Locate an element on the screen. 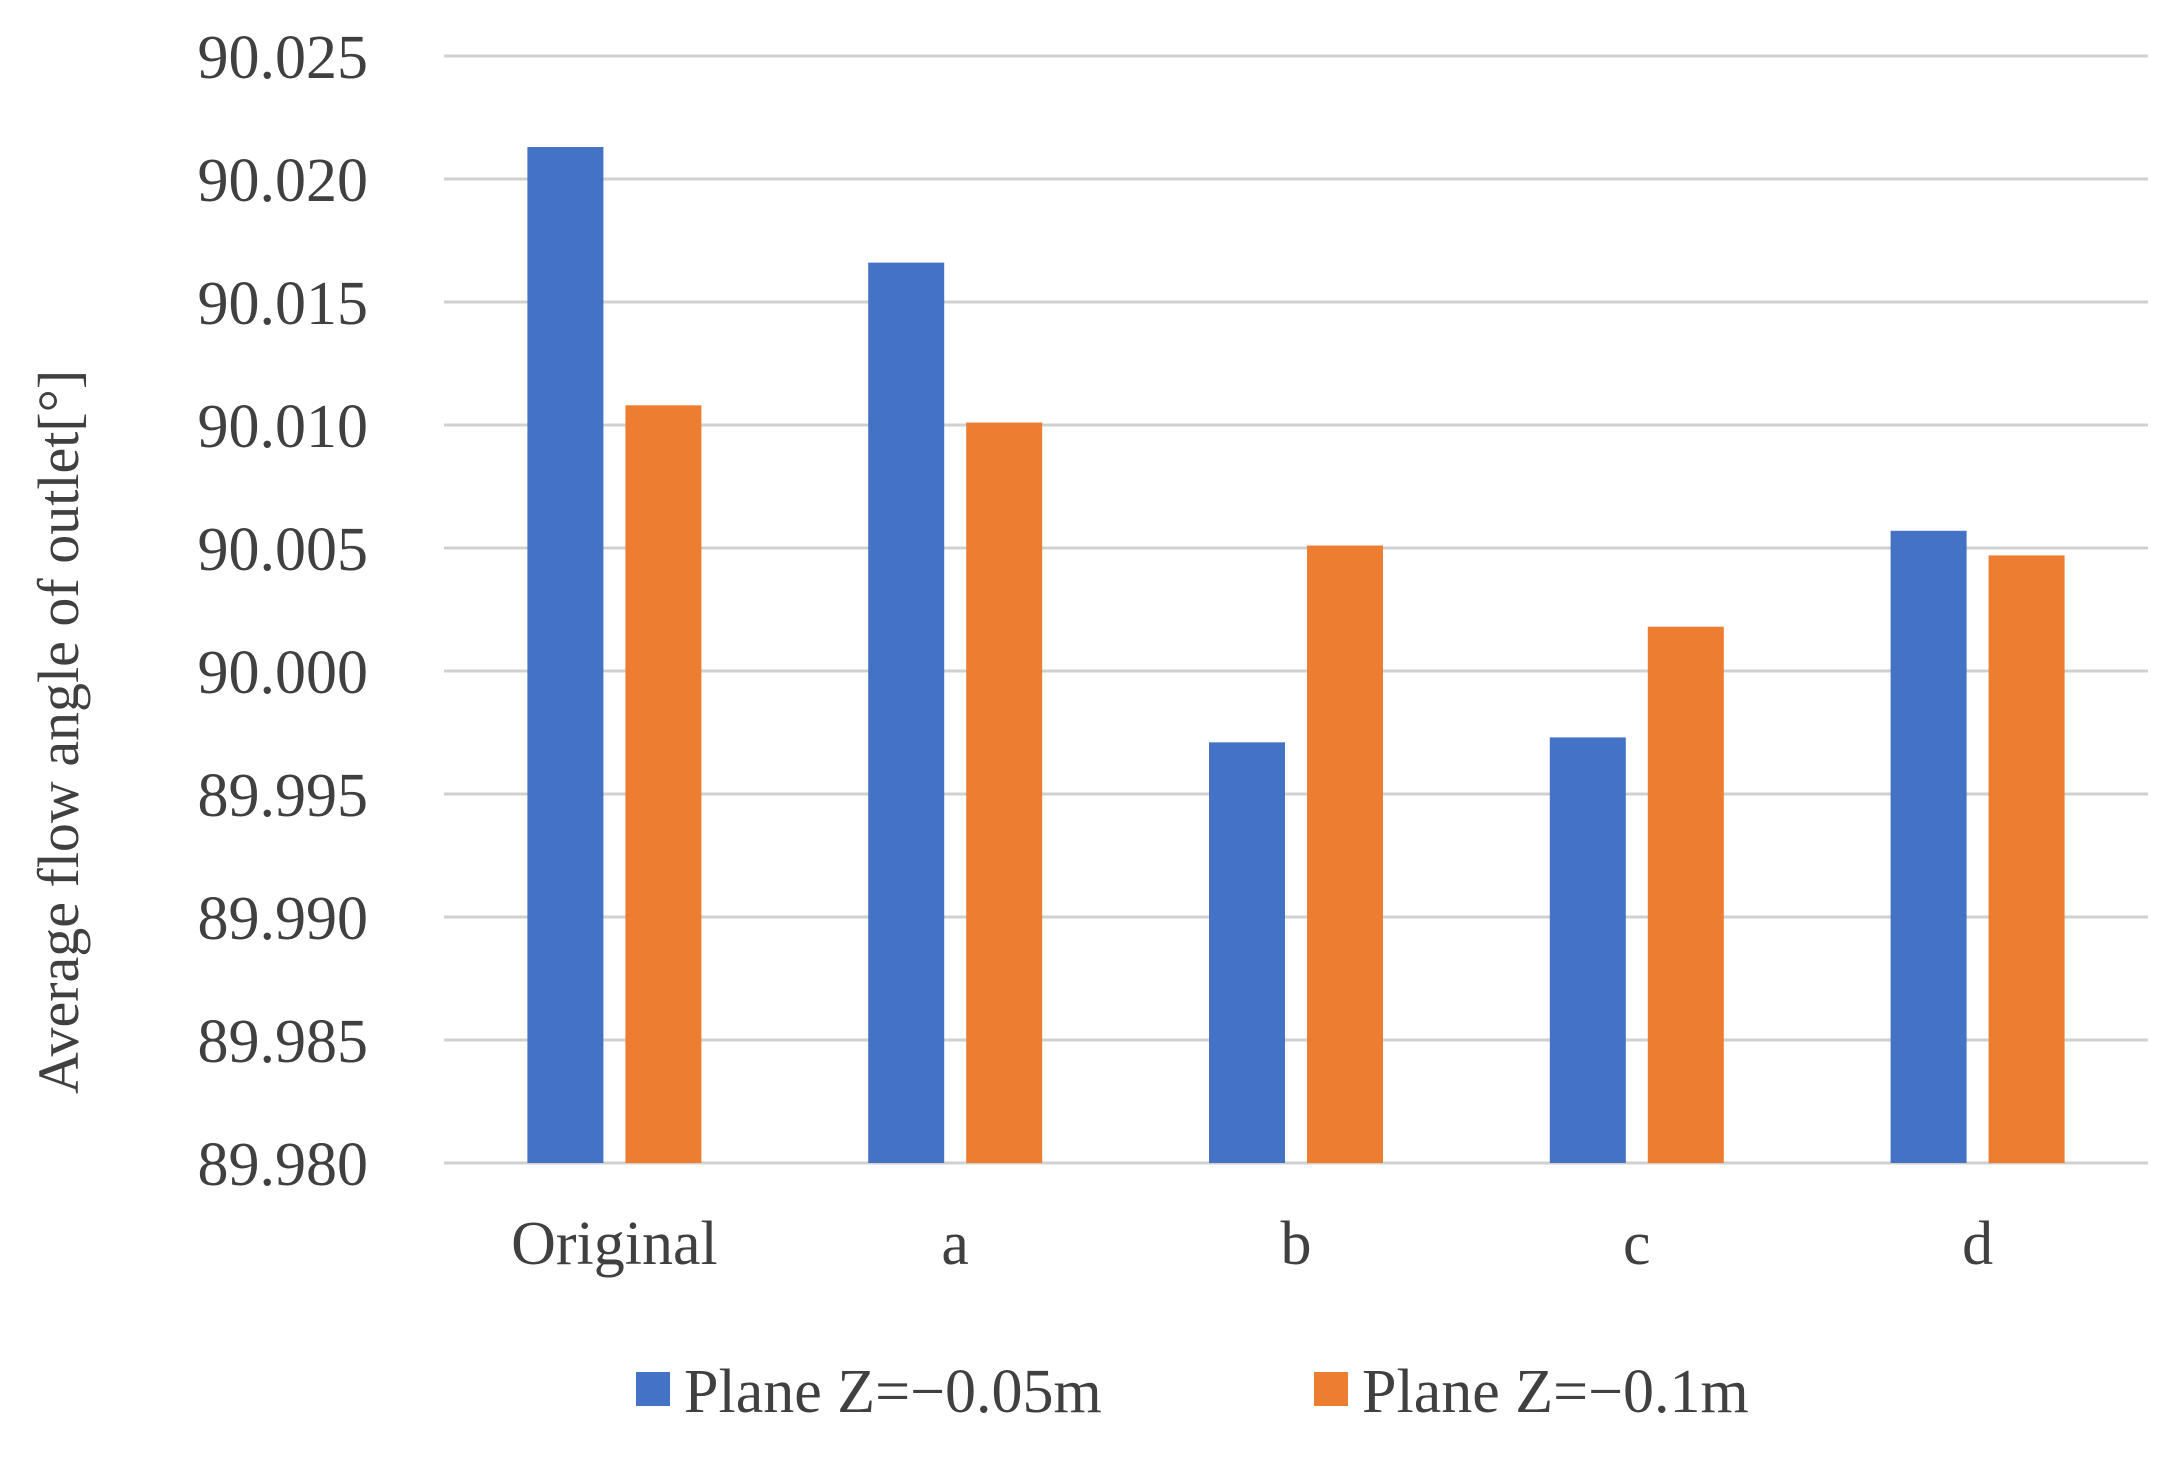  y-tick-label: 90.020 is located at coordinates (283, 181).